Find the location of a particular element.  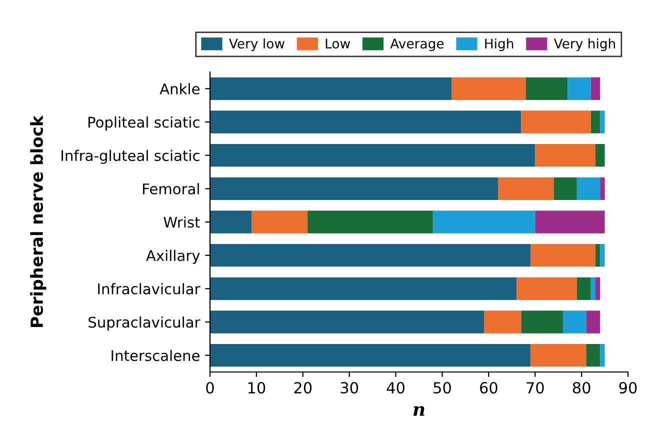

x-tick-label: 90 is located at coordinates (628, 388).